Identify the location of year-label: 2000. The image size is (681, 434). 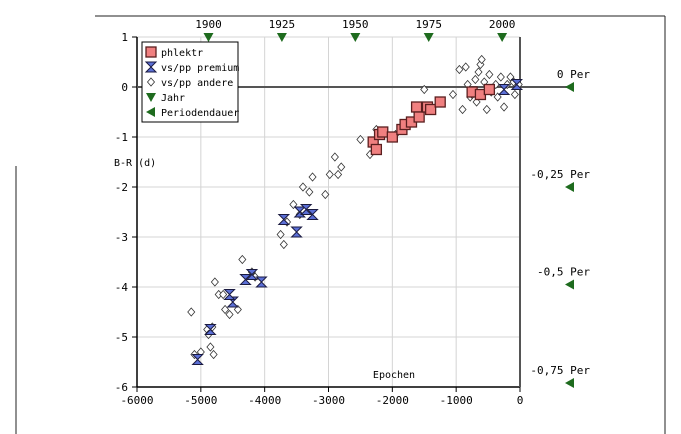
(502, 24).